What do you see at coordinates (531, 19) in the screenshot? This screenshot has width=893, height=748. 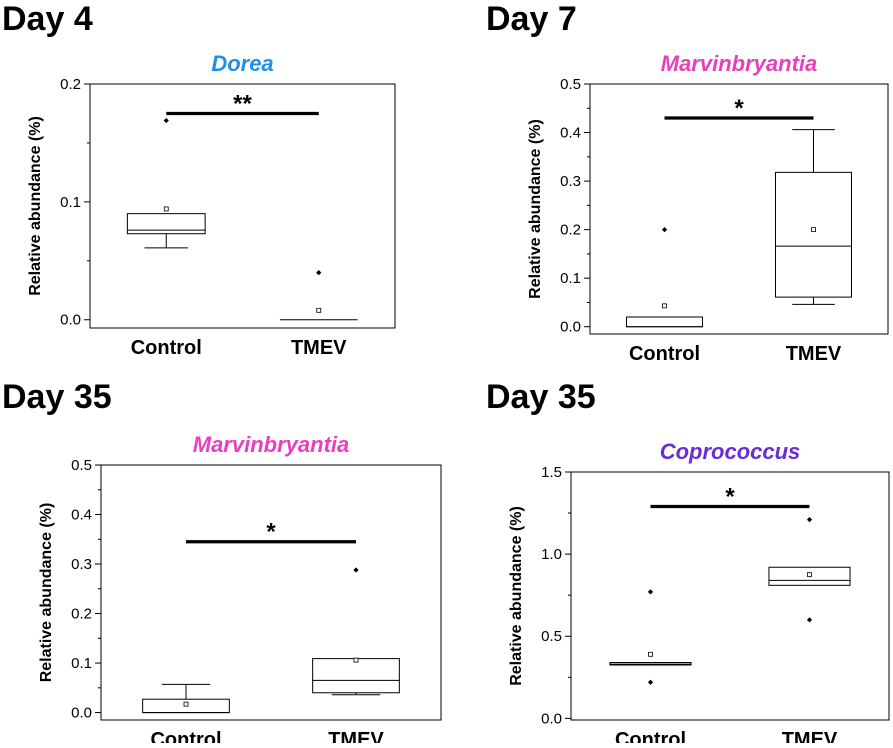 I see `panel-label: Day 7` at bounding box center [531, 19].